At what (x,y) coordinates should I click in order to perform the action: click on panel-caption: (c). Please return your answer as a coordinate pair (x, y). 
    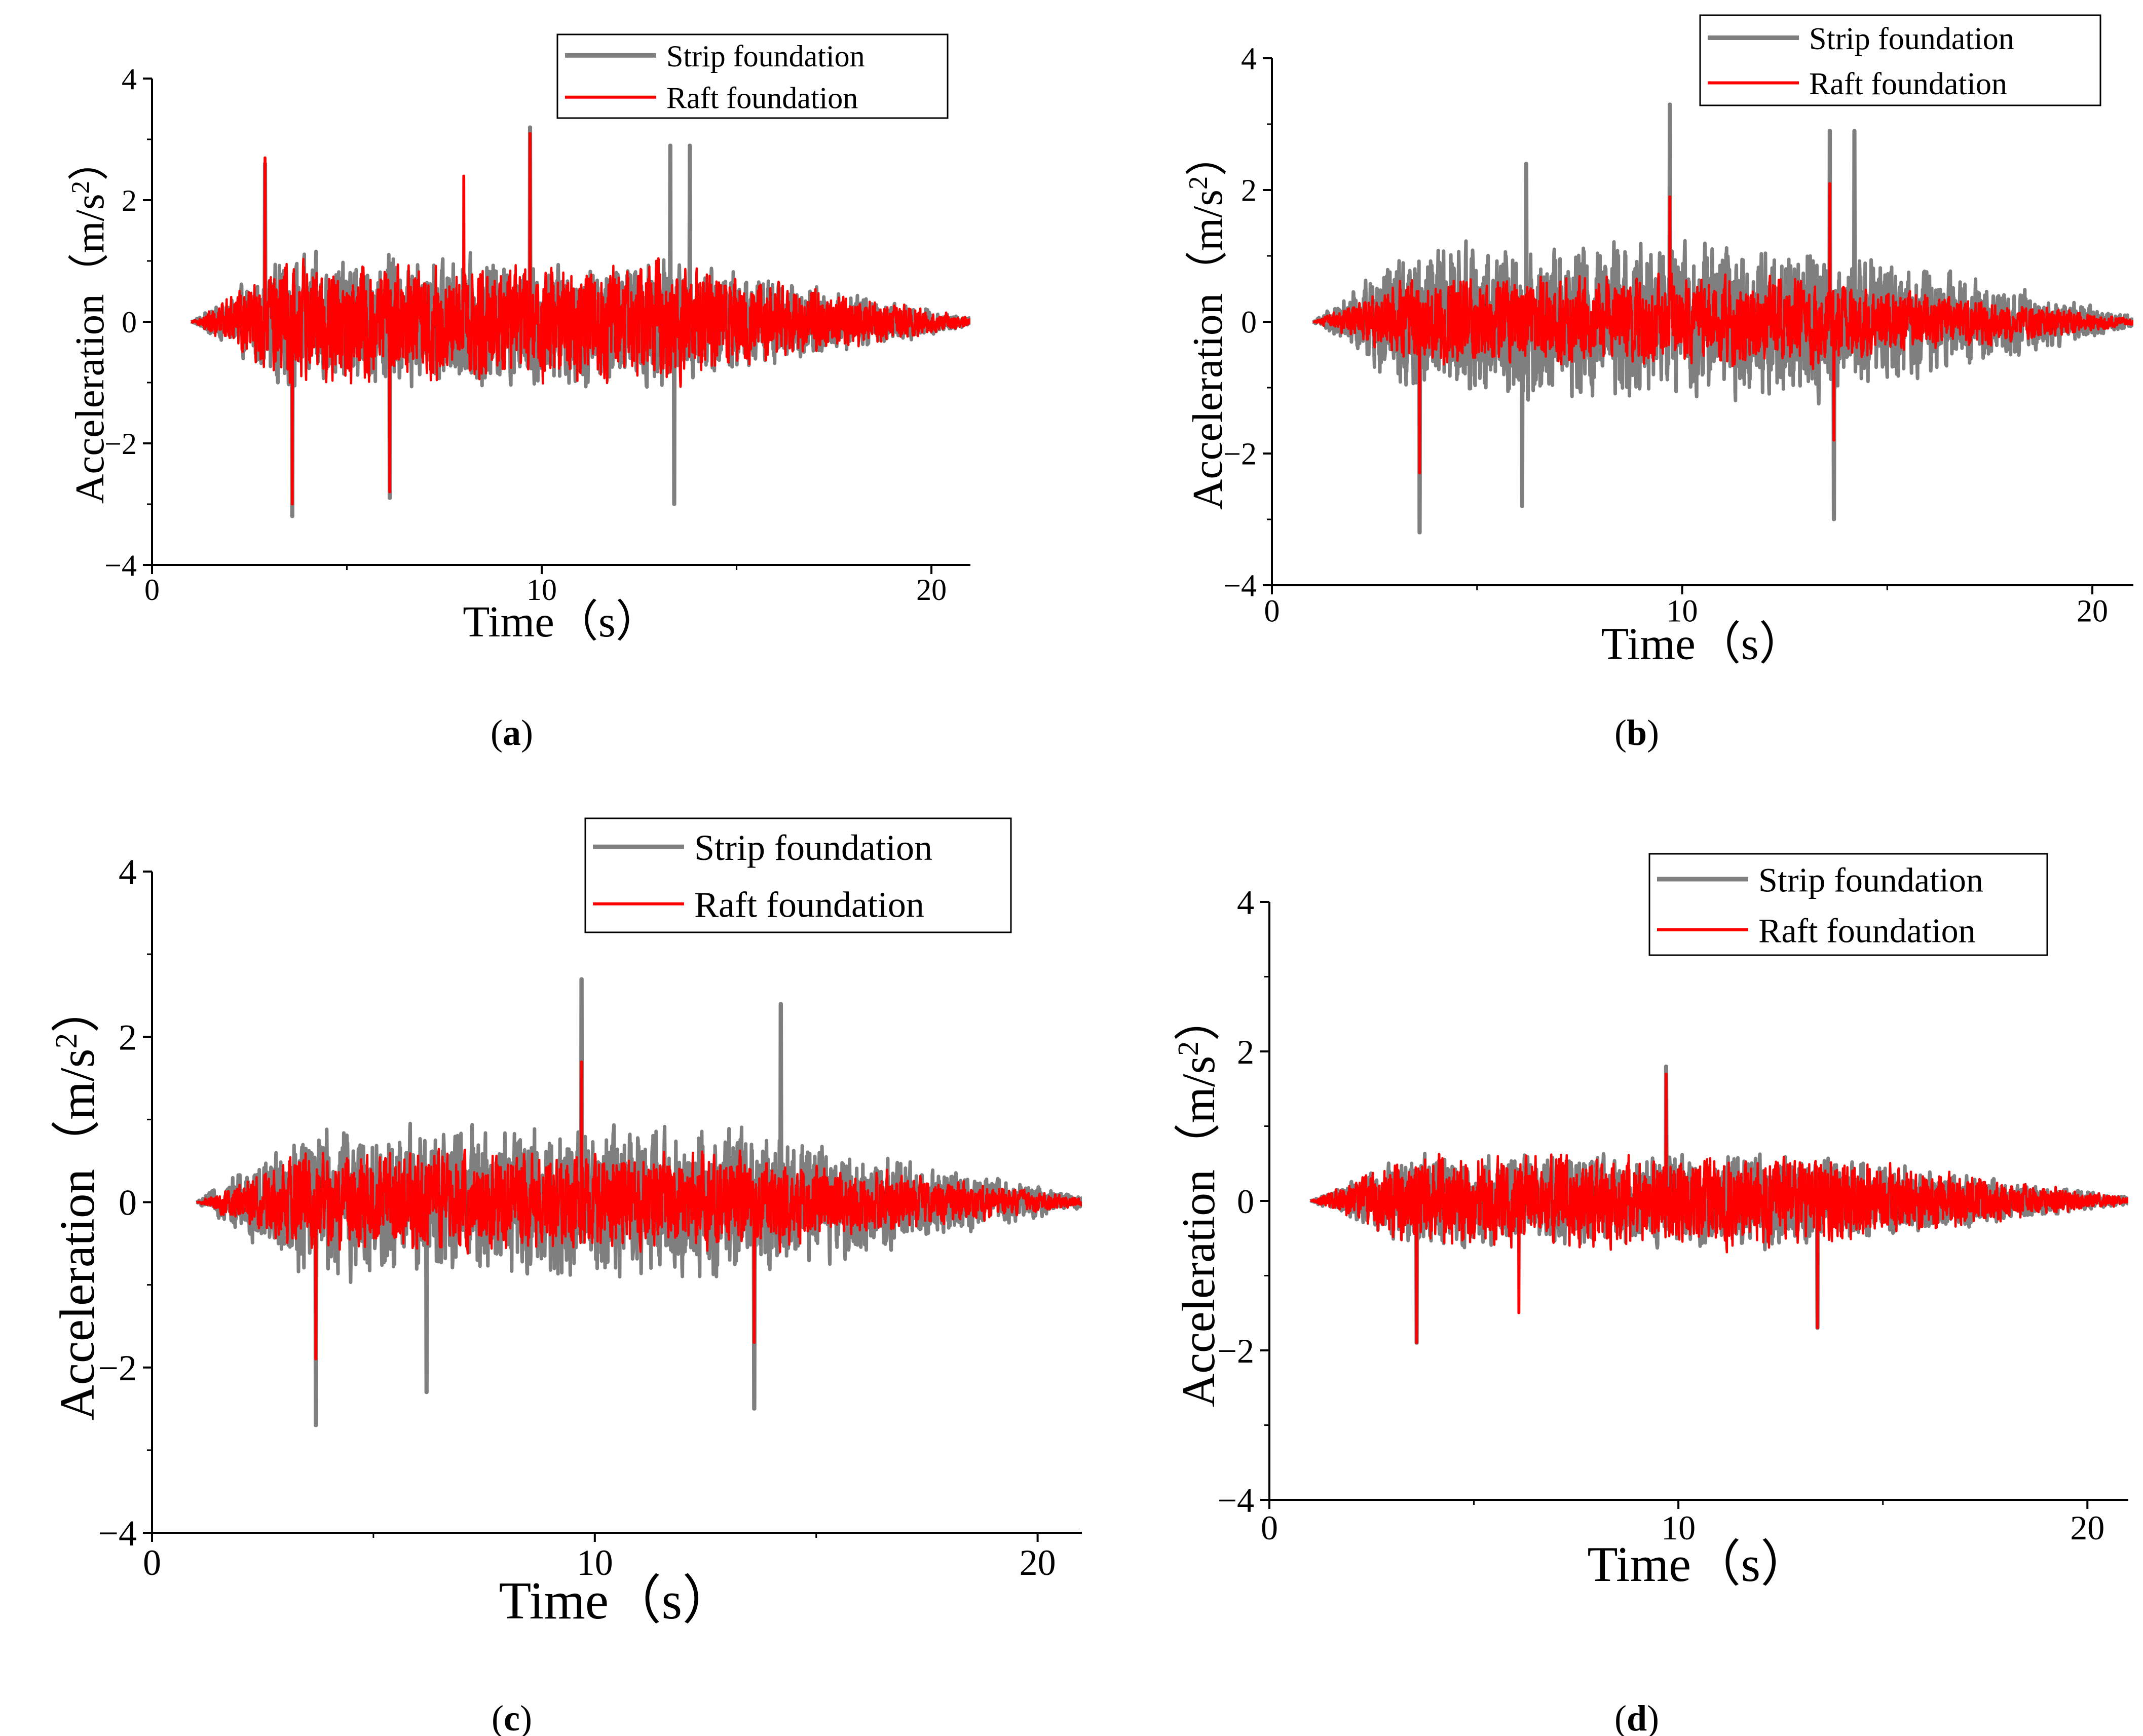
    Looking at the image, I should click on (512, 1717).